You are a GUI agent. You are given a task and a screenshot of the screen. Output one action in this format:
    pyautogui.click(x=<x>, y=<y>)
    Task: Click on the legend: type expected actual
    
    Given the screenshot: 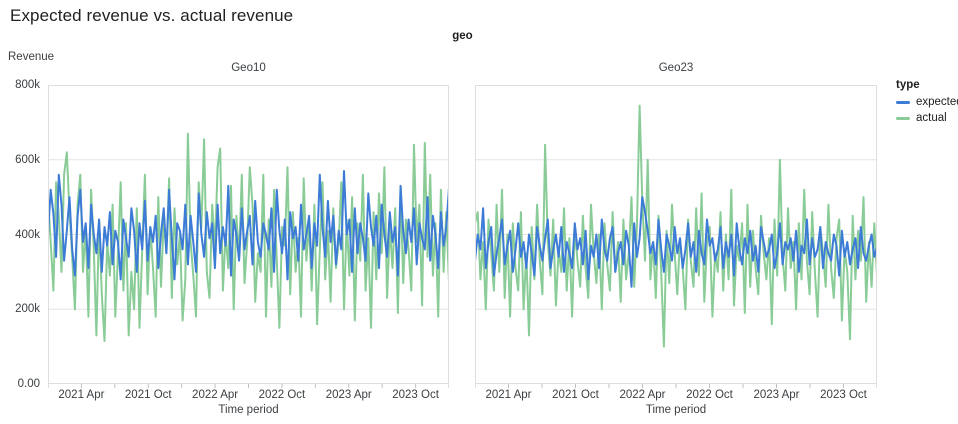 What is the action you would take?
    pyautogui.click(x=927, y=103)
    